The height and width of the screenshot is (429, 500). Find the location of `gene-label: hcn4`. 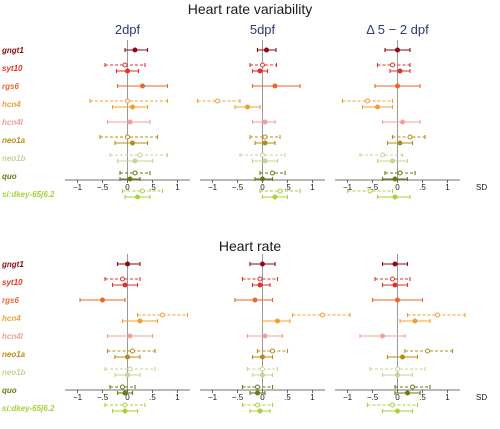

gene-label: hcn4 is located at coordinates (11, 318).